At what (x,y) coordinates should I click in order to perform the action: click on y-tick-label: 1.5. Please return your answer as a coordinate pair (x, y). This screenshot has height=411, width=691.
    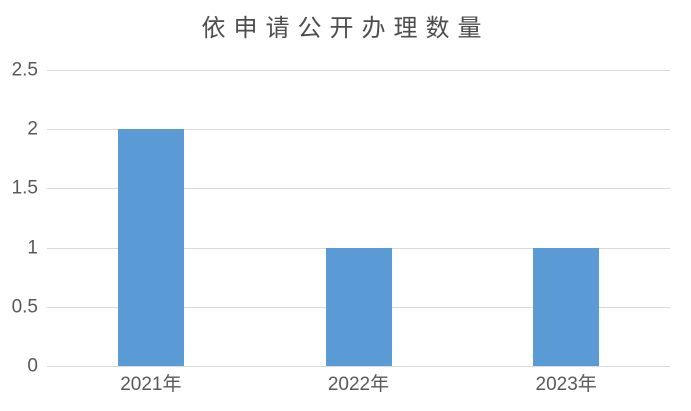
    Looking at the image, I should click on (24, 188).